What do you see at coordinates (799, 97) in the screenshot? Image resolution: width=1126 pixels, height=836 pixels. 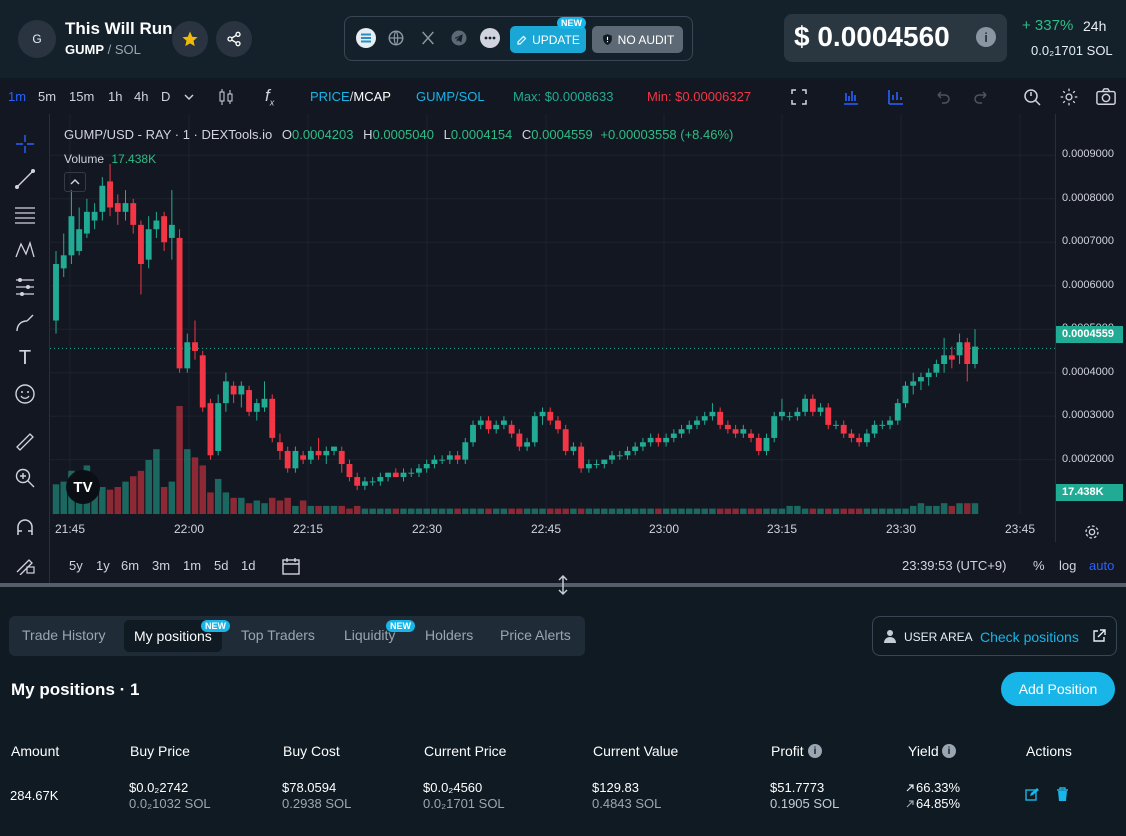 I see `fullscreen-icon` at bounding box center [799, 97].